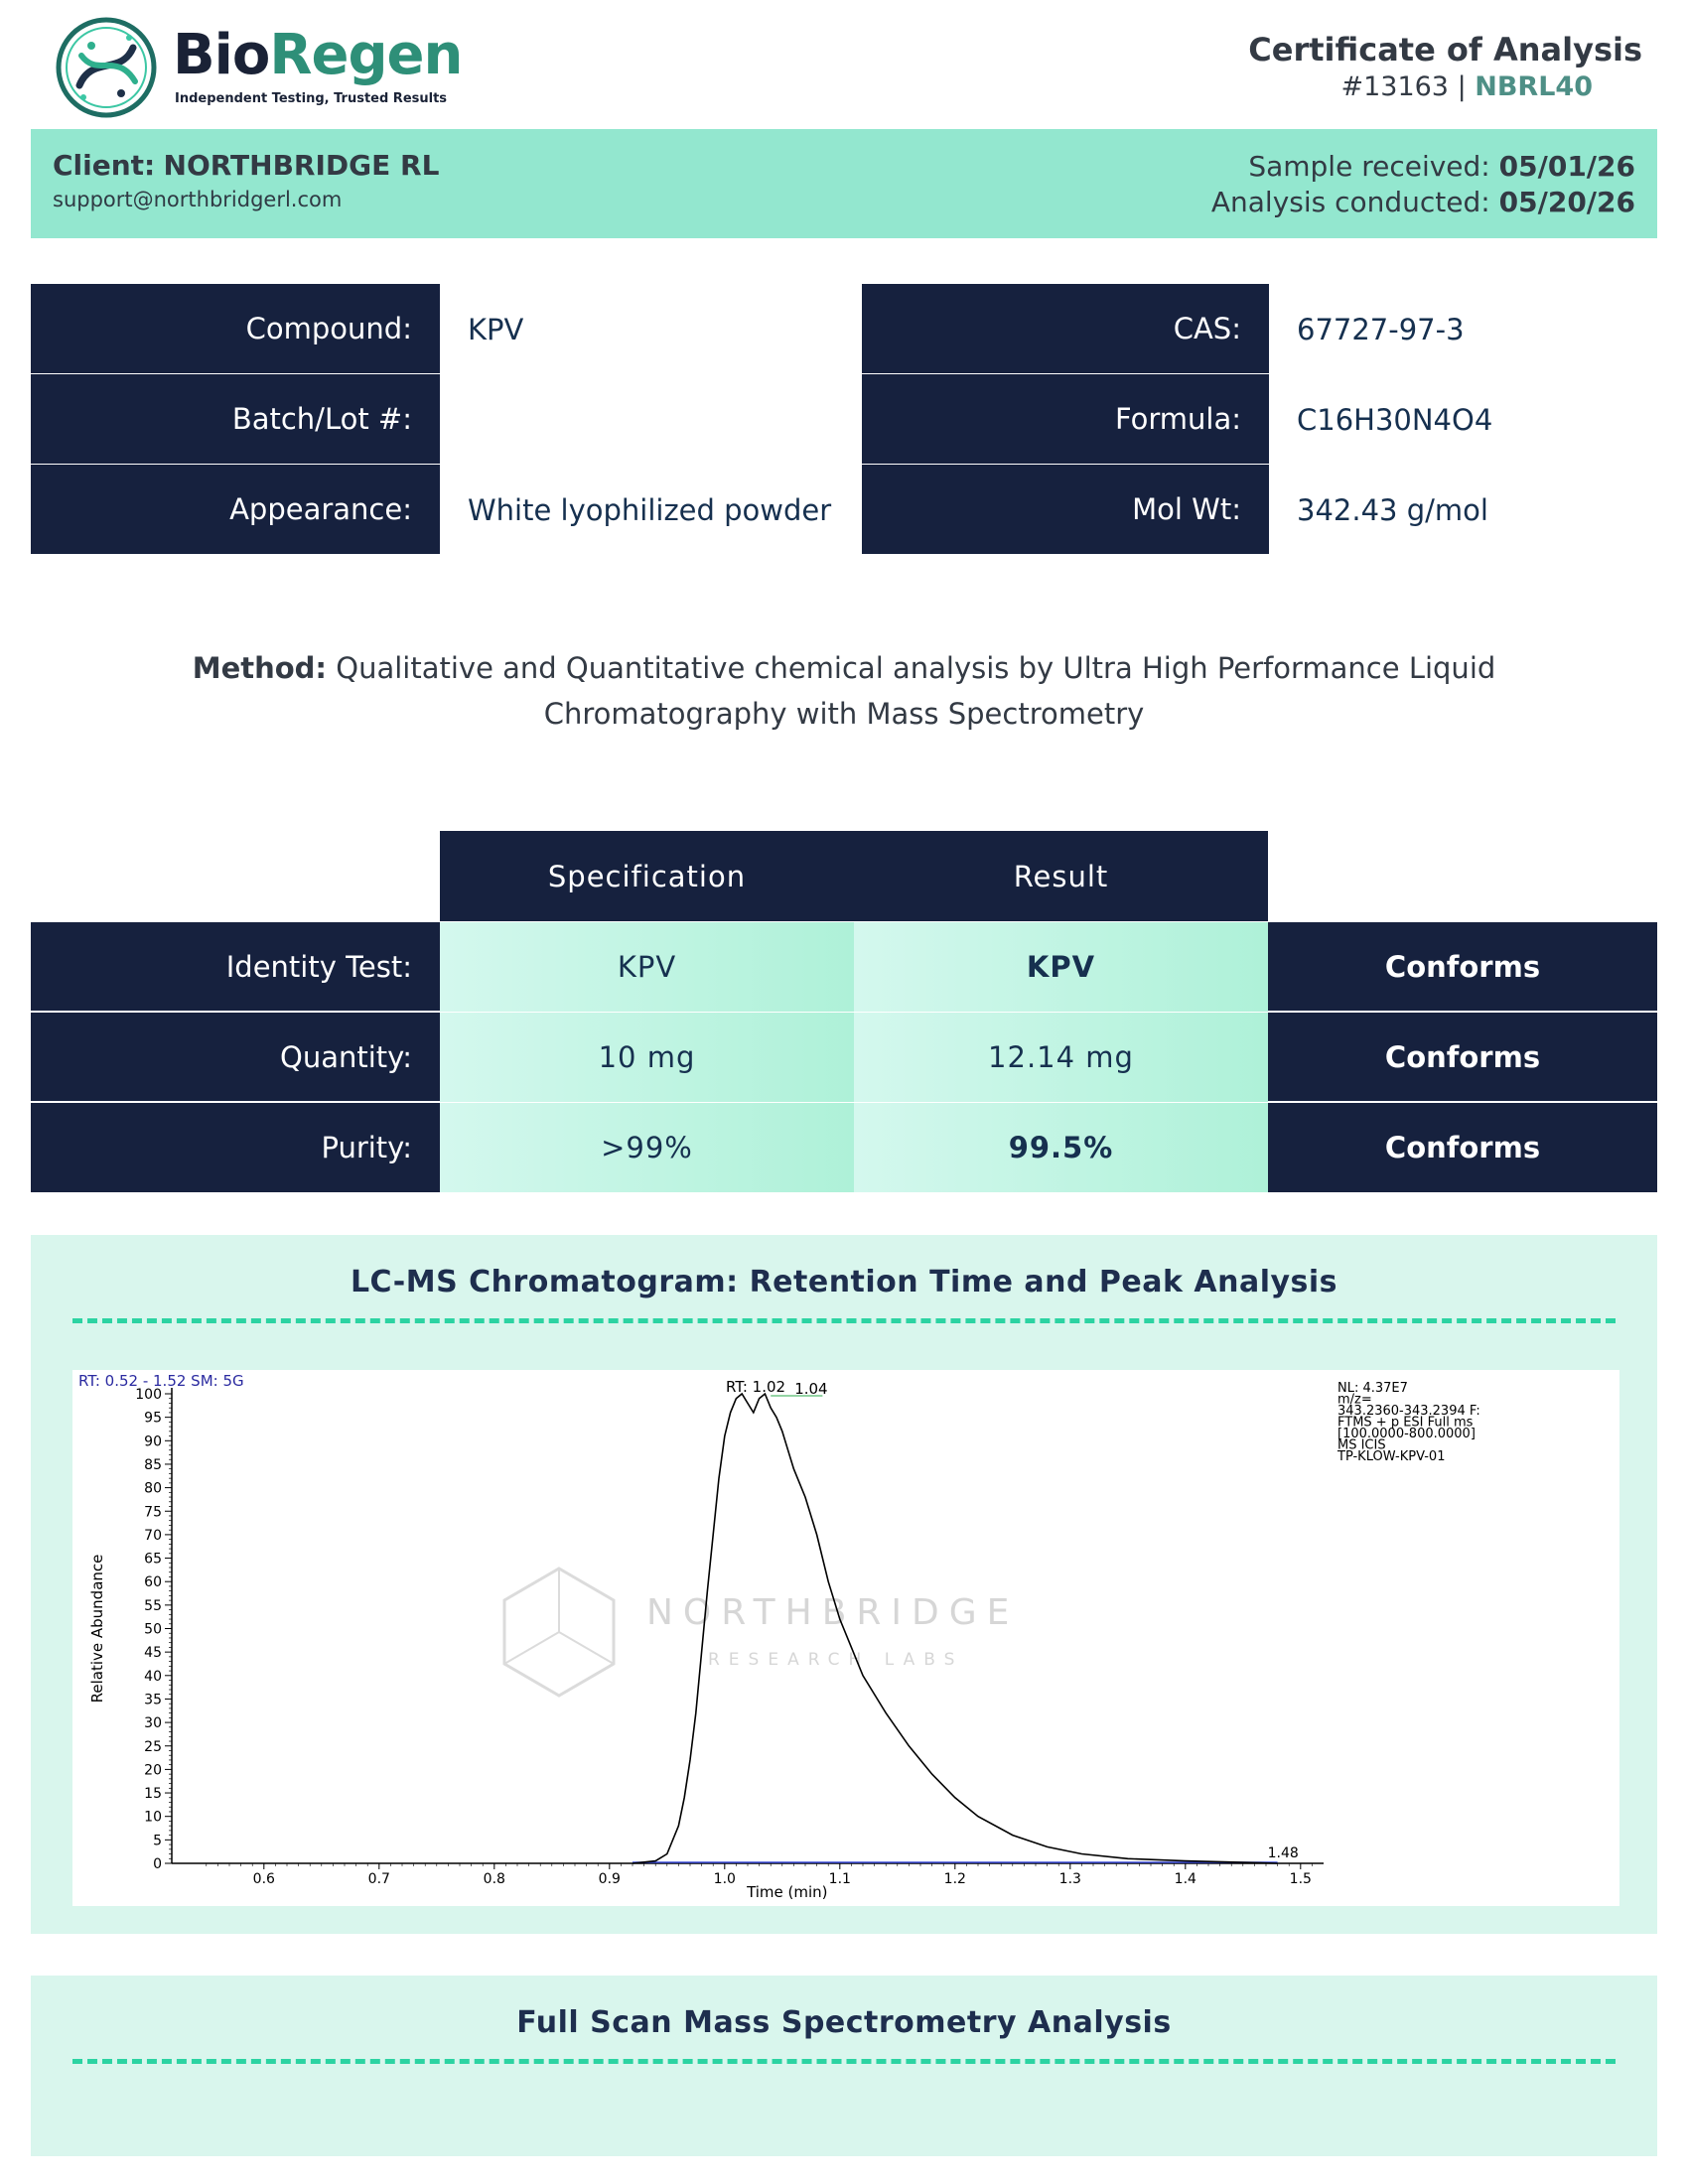  I want to click on y-tick-label: 90, so click(153, 1441).